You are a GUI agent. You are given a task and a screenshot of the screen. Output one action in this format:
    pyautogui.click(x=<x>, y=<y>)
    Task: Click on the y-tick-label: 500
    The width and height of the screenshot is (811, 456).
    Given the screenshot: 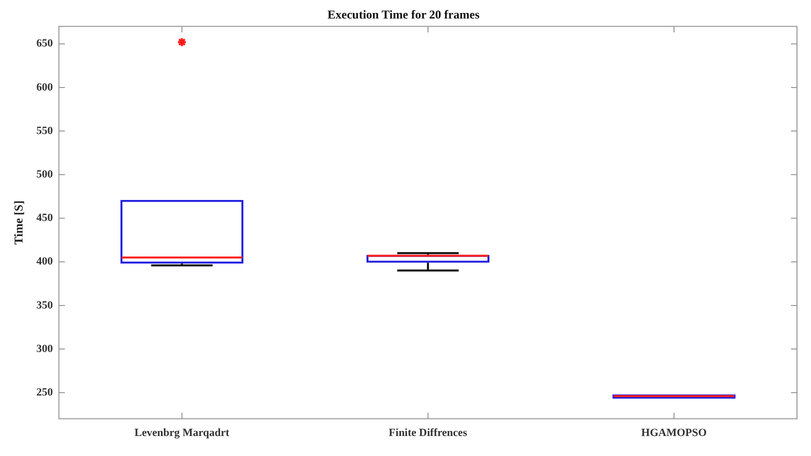 What is the action you would take?
    pyautogui.click(x=45, y=174)
    